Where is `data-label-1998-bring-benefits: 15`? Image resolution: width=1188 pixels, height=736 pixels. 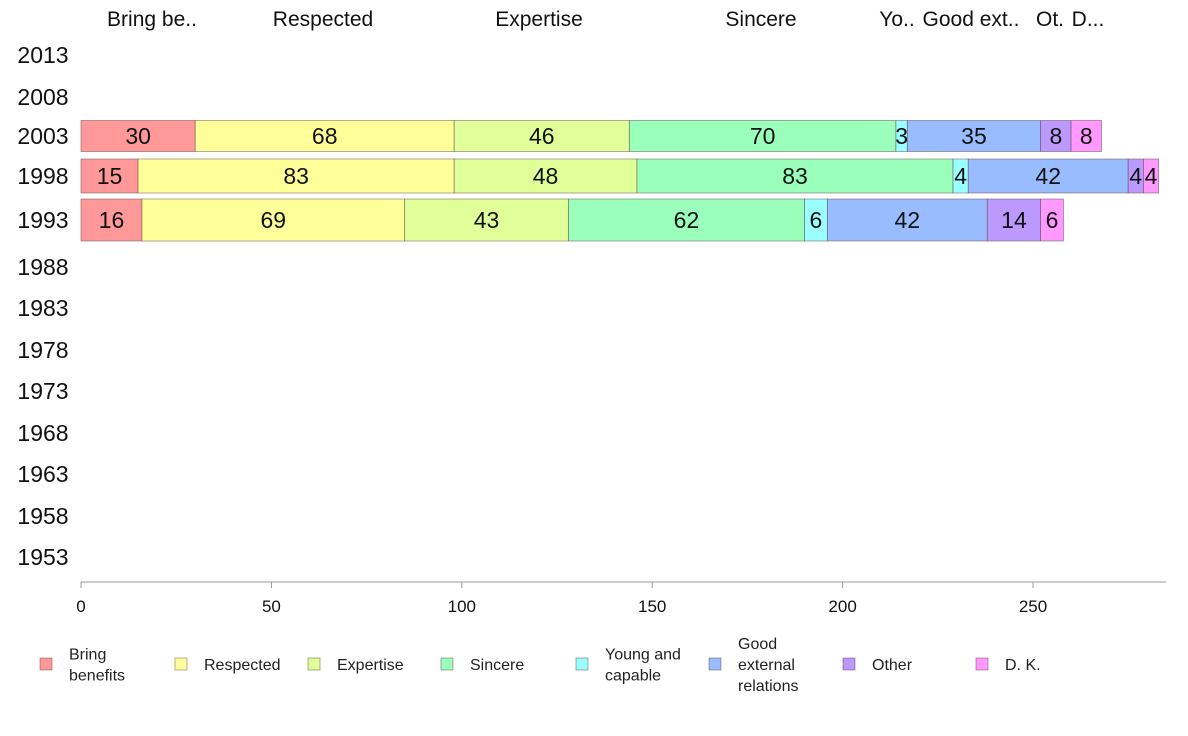
data-label-1998-bring-benefits: 15 is located at coordinates (110, 176).